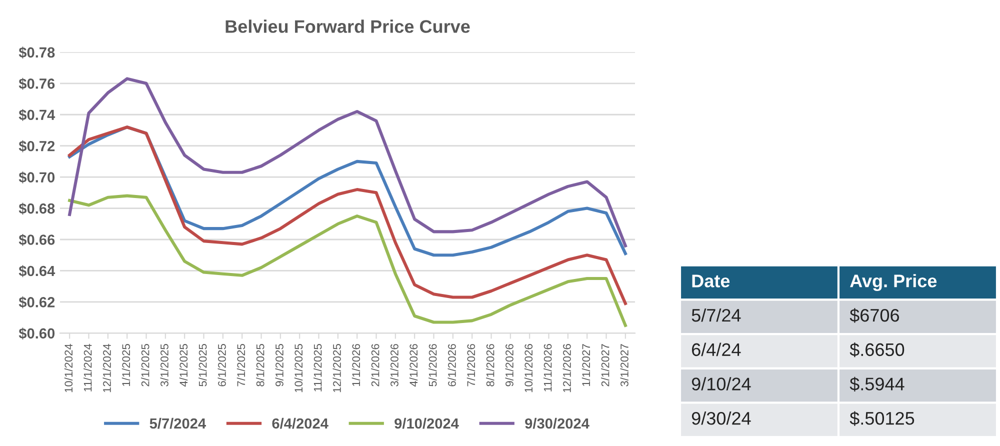 This screenshot has width=1000, height=446. Describe the element at coordinates (336, 368) in the screenshot. I see `x-tick-label: 12/1/2025` at that location.